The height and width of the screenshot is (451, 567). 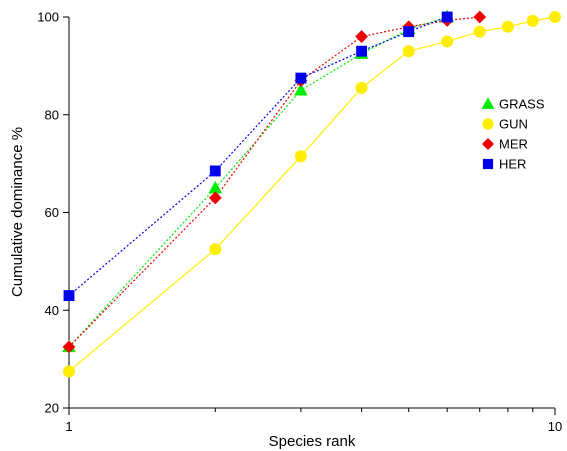 What do you see at coordinates (555, 426) in the screenshot?
I see `x-tick-label: 10` at bounding box center [555, 426].